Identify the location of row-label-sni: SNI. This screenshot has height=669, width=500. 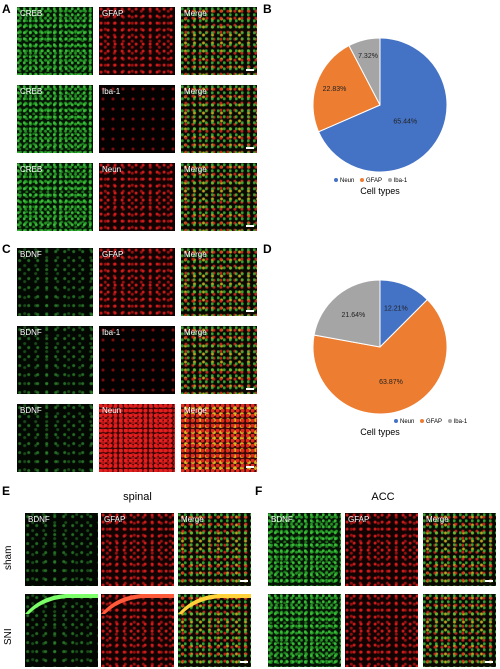
(8, 636).